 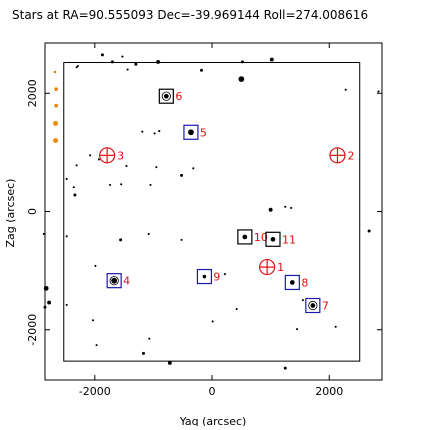 I want to click on orange-stars, so click(x=56, y=107).